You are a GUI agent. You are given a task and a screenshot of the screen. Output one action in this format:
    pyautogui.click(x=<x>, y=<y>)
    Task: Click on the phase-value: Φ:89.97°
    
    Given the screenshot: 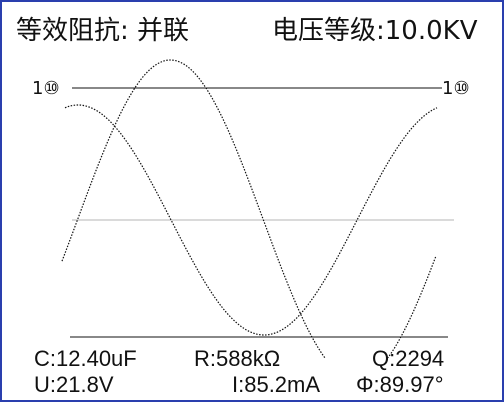 What is the action you would take?
    pyautogui.click(x=400, y=384)
    